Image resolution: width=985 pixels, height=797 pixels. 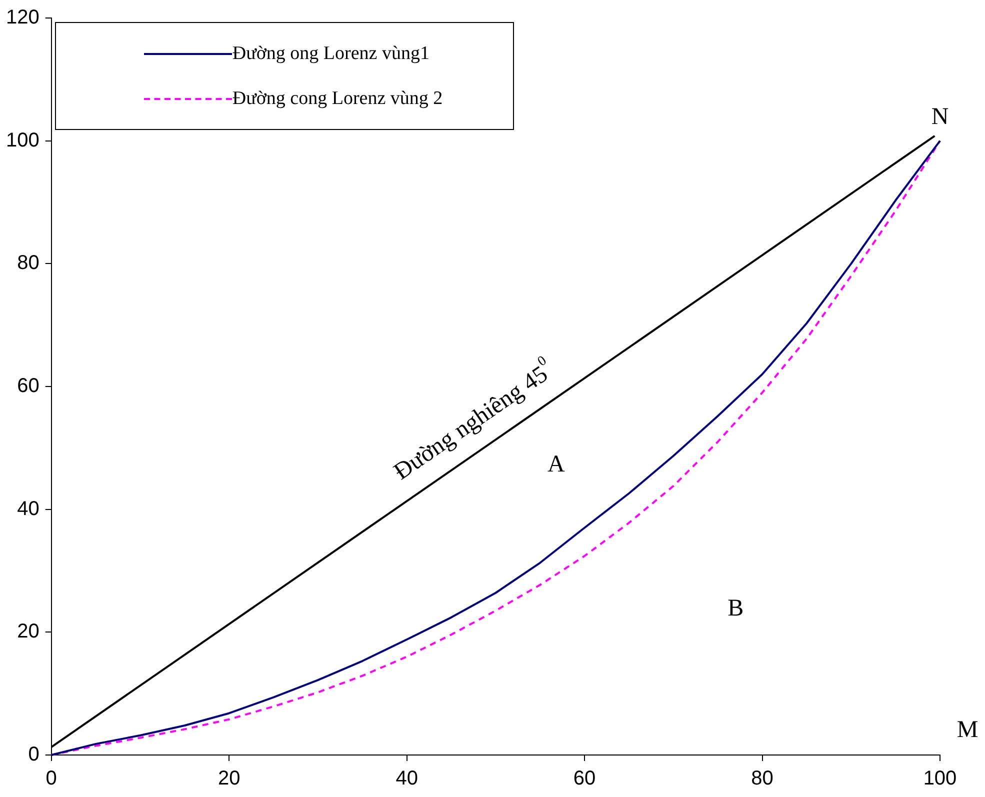 I want to click on y-tick-label: 80, so click(x=28, y=263).